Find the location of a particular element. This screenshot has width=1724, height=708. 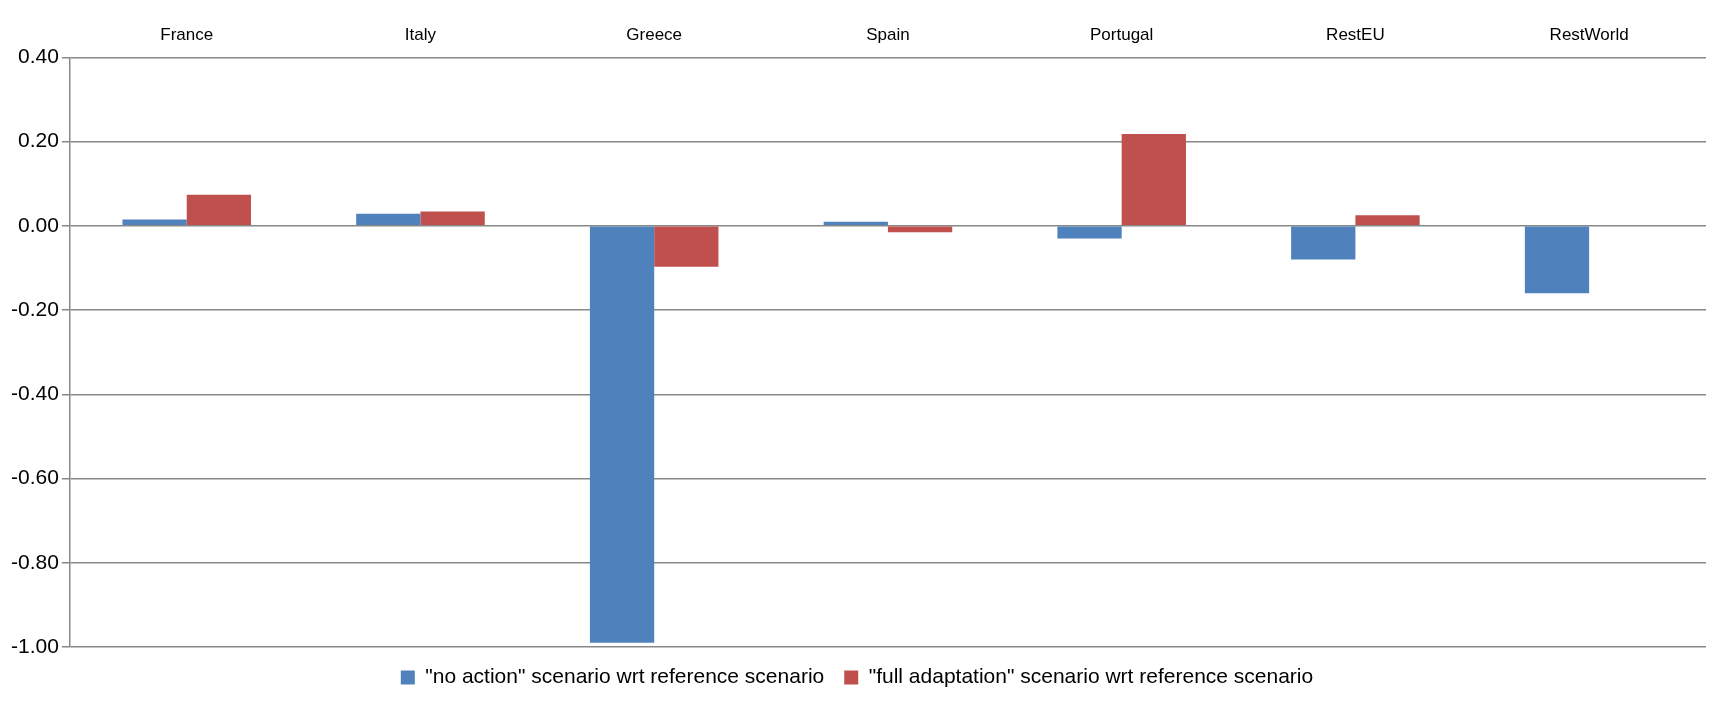

legend-label: "full adaptation" scenario wrt reference scenario is located at coordinates (1091, 676).